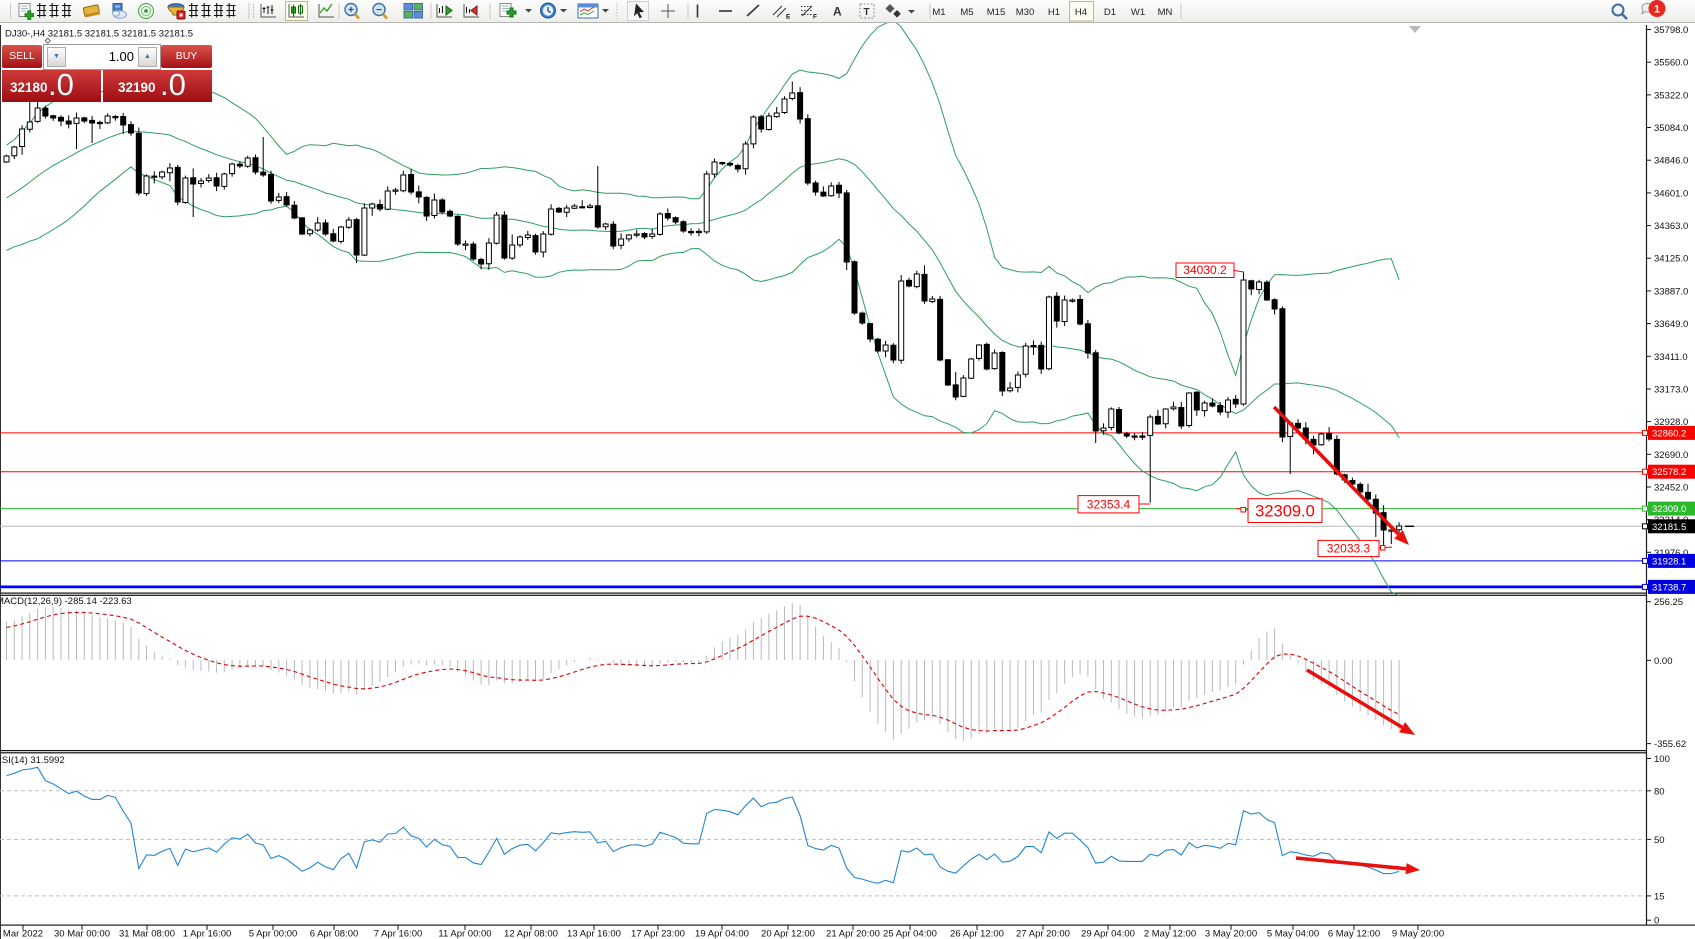  I want to click on svg-text: W1, so click(1138, 12).